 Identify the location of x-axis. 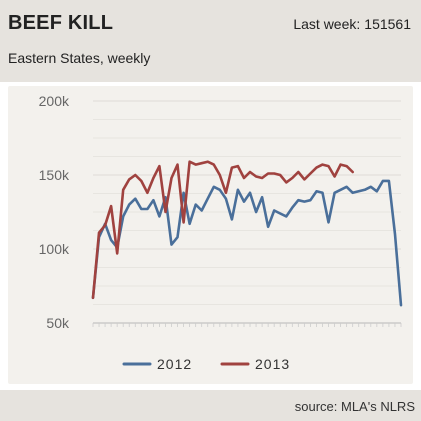
(247, 324).